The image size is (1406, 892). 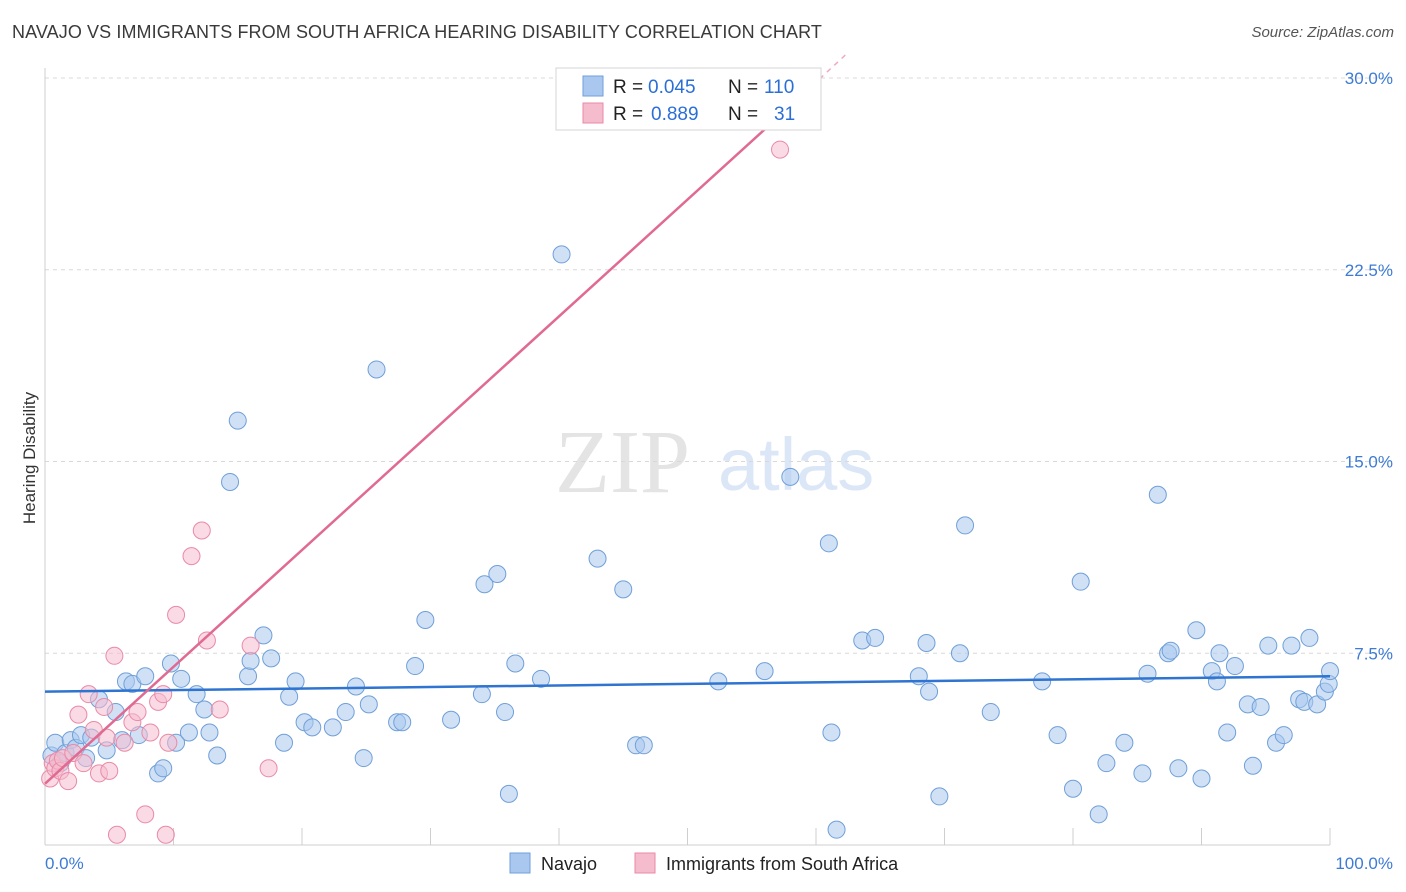 I want to click on legend-r-value-2: 0.889, so click(x=675, y=114).